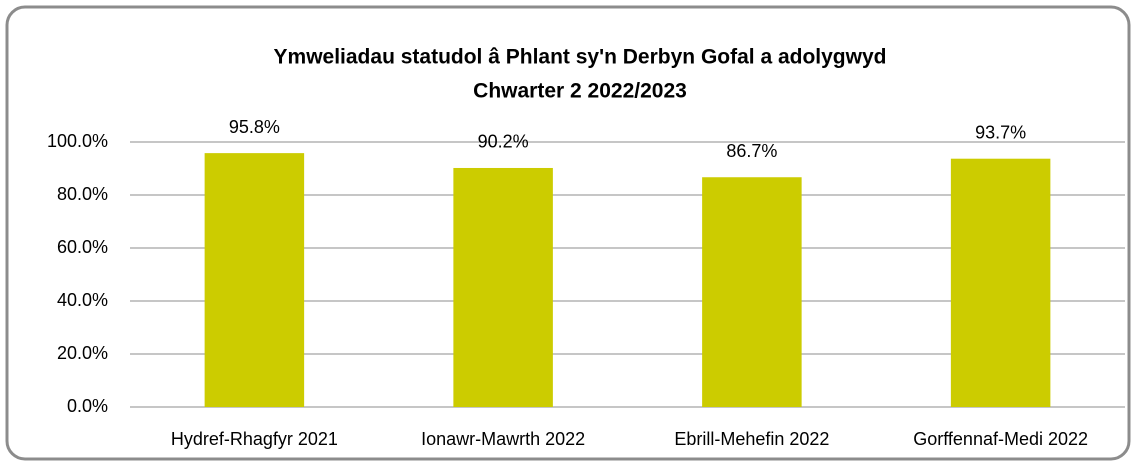 The width and height of the screenshot is (1137, 465). I want to click on x-tick-label: Gorffennaf-Medi 2022, so click(1000, 439).